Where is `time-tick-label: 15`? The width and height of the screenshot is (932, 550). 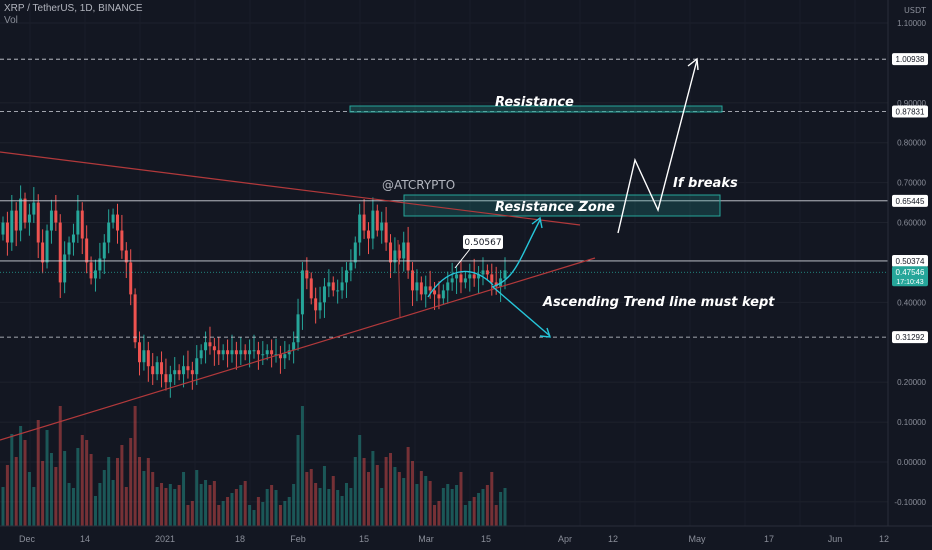 time-tick-label: 15 is located at coordinates (364, 539).